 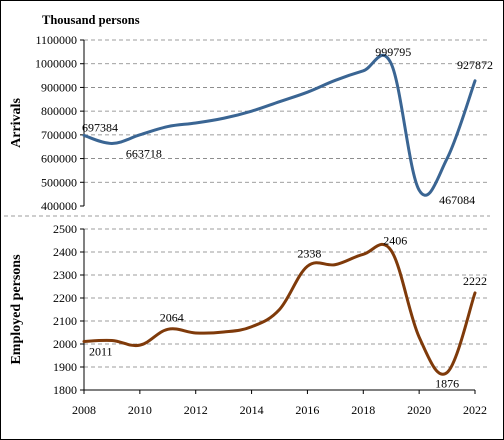 I want to click on employed-data-label: 2406, so click(x=395, y=241).